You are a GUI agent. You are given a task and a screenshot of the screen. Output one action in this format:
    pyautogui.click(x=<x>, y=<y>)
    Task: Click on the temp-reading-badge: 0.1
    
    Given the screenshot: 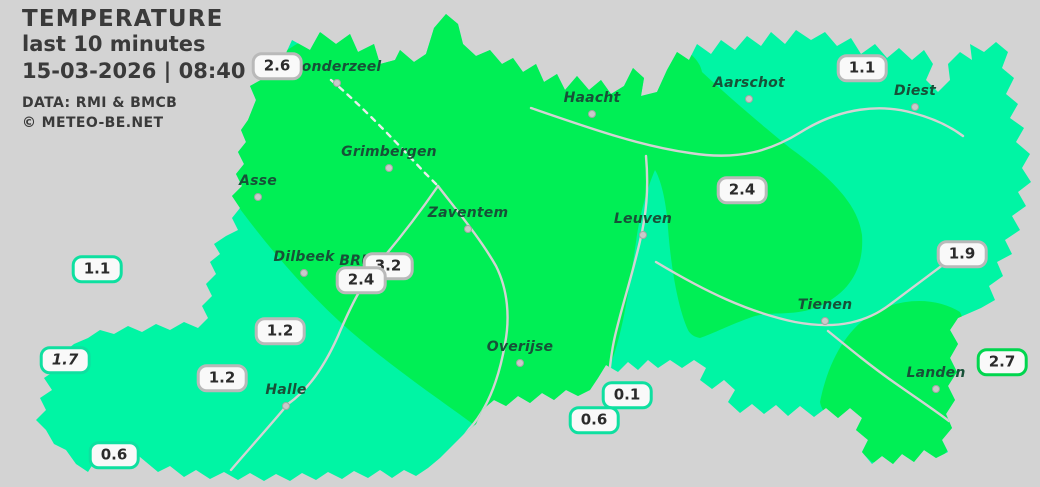 What is the action you would take?
    pyautogui.click(x=627, y=395)
    